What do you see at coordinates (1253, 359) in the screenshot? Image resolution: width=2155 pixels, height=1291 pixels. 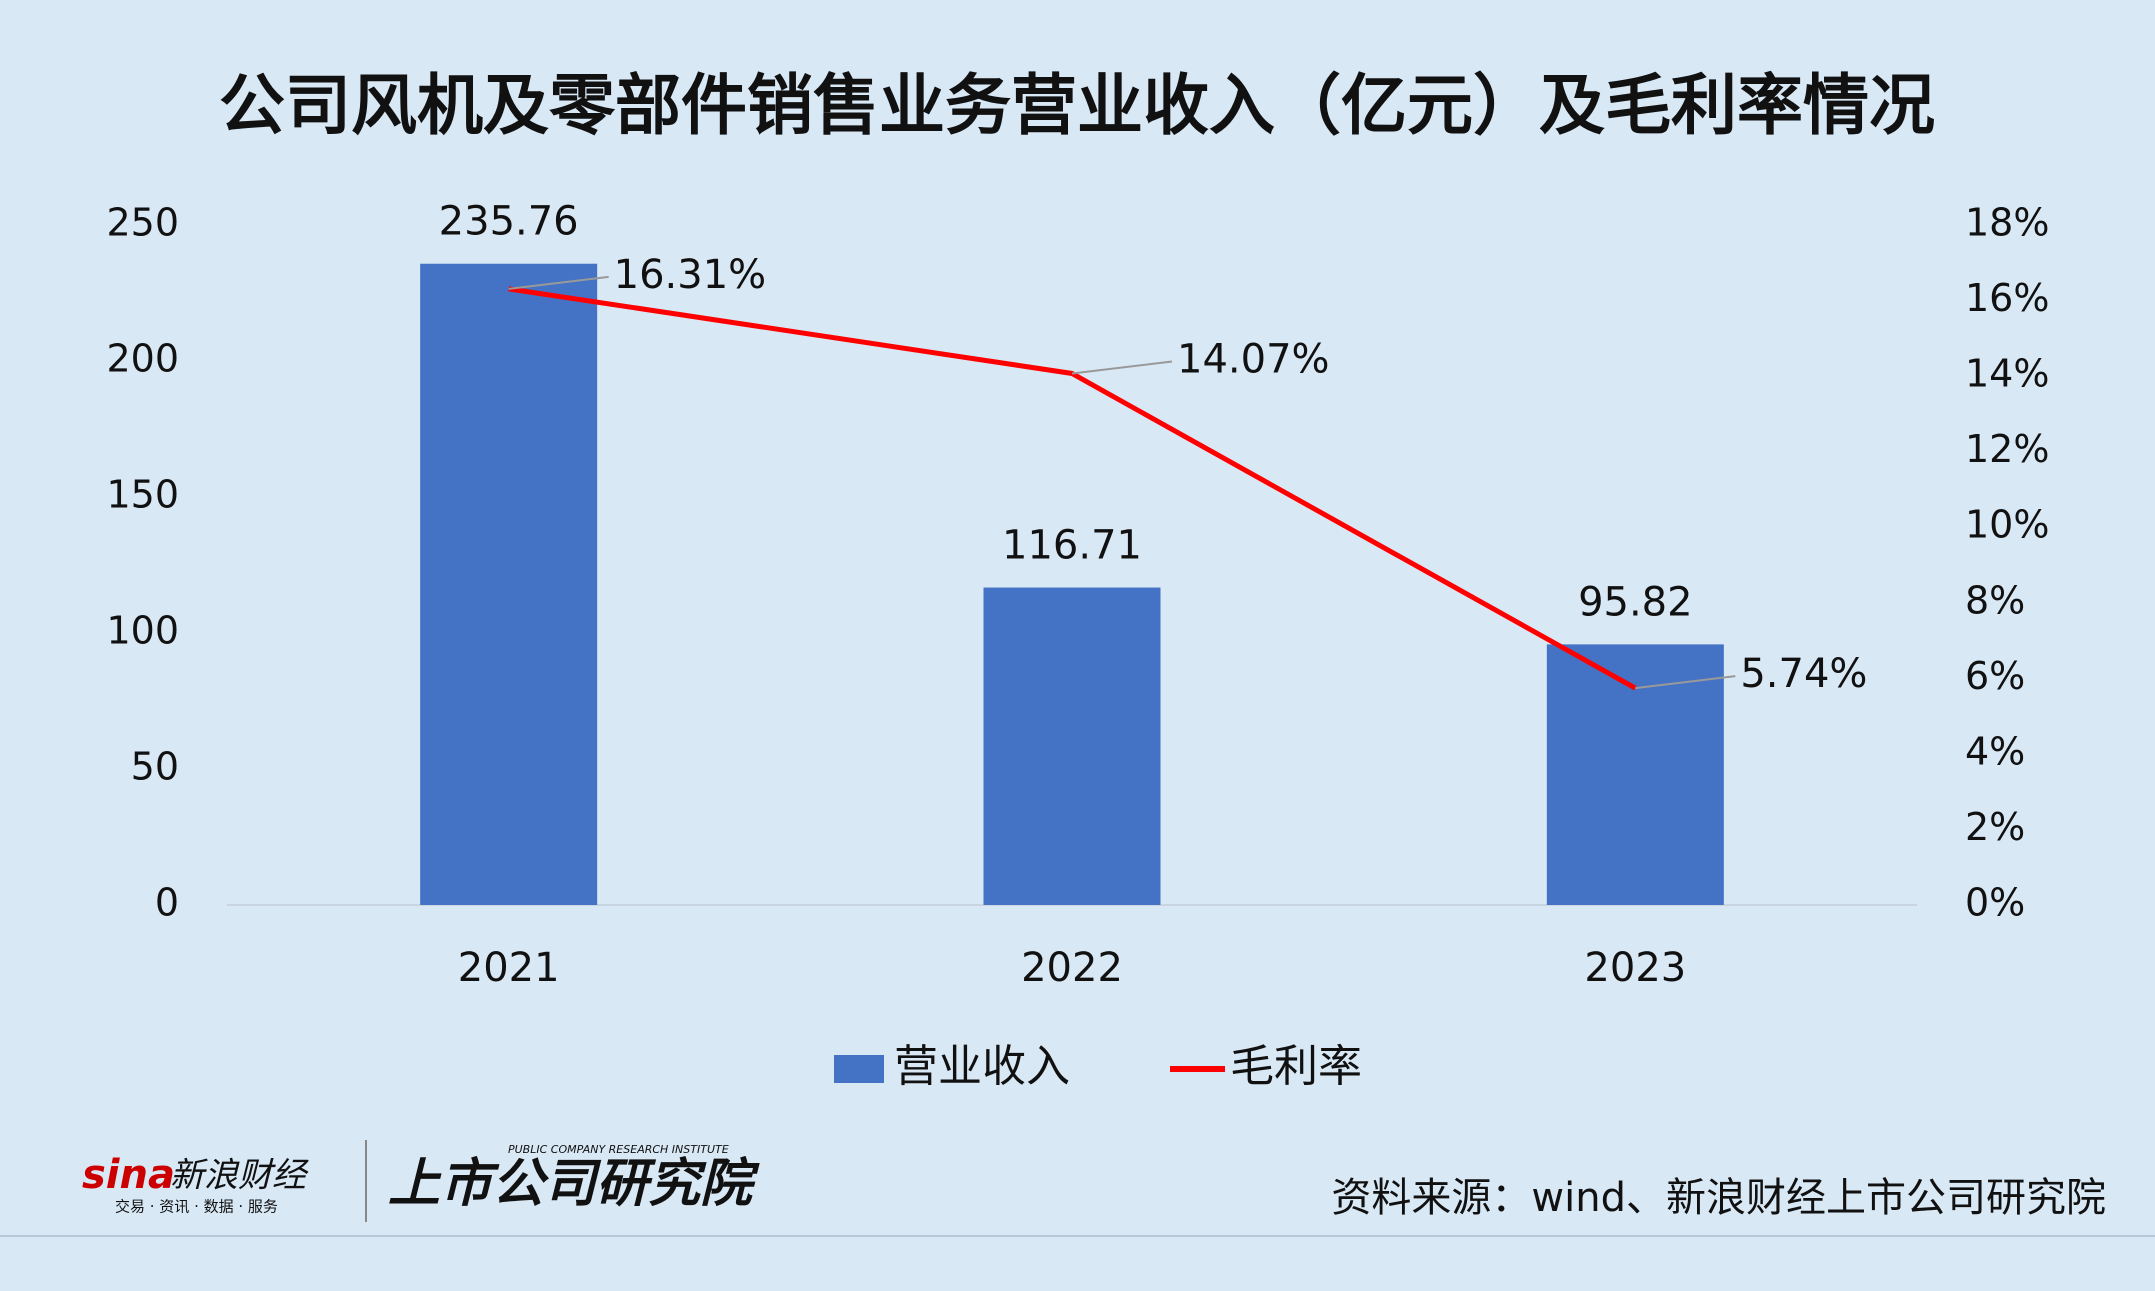 I see `line-value-label: 14.07%` at bounding box center [1253, 359].